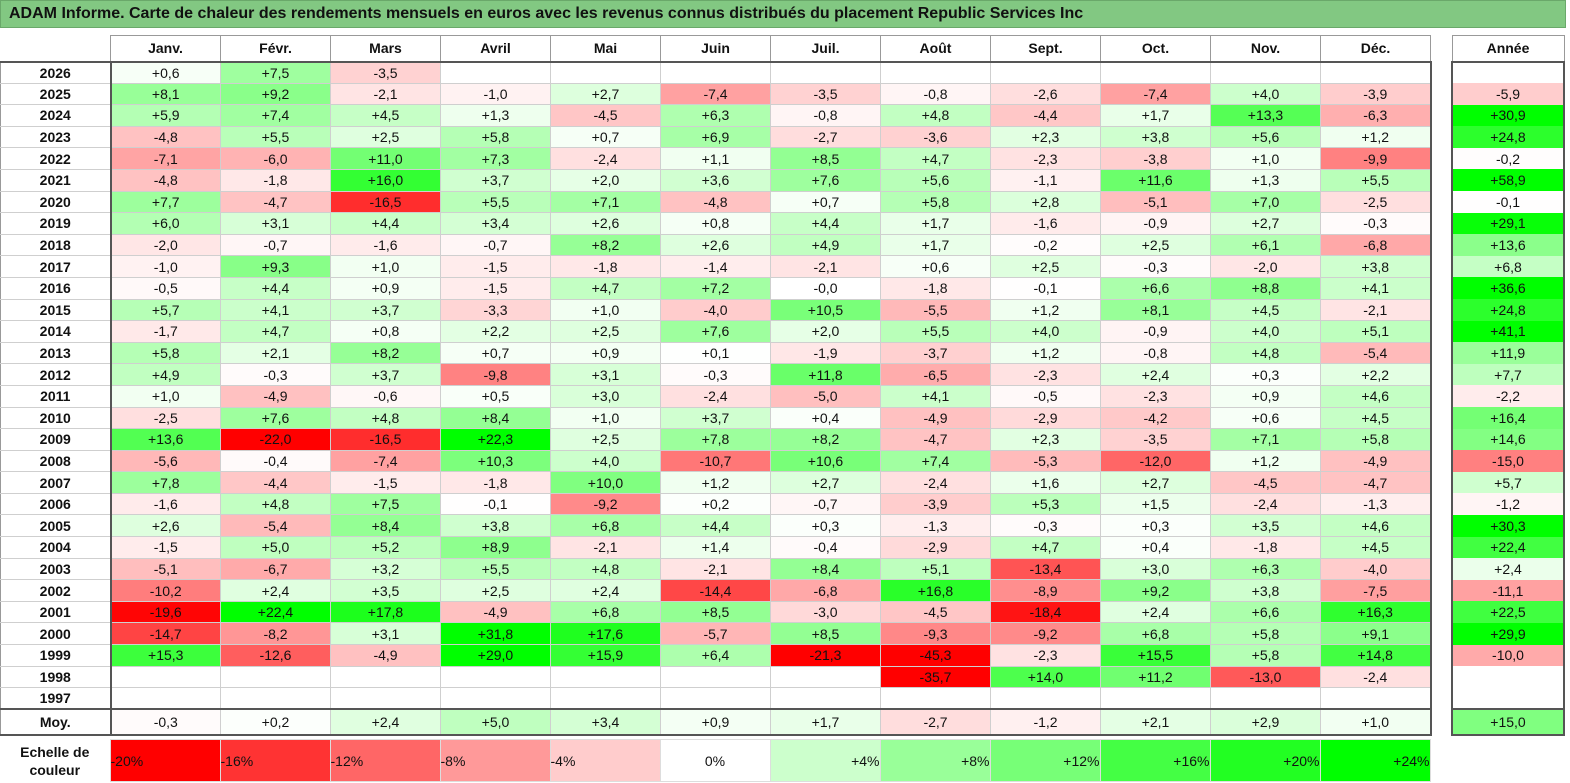 This screenshot has width=1570, height=783. I want to click on heat-cell: +1,3, so click(495, 115).